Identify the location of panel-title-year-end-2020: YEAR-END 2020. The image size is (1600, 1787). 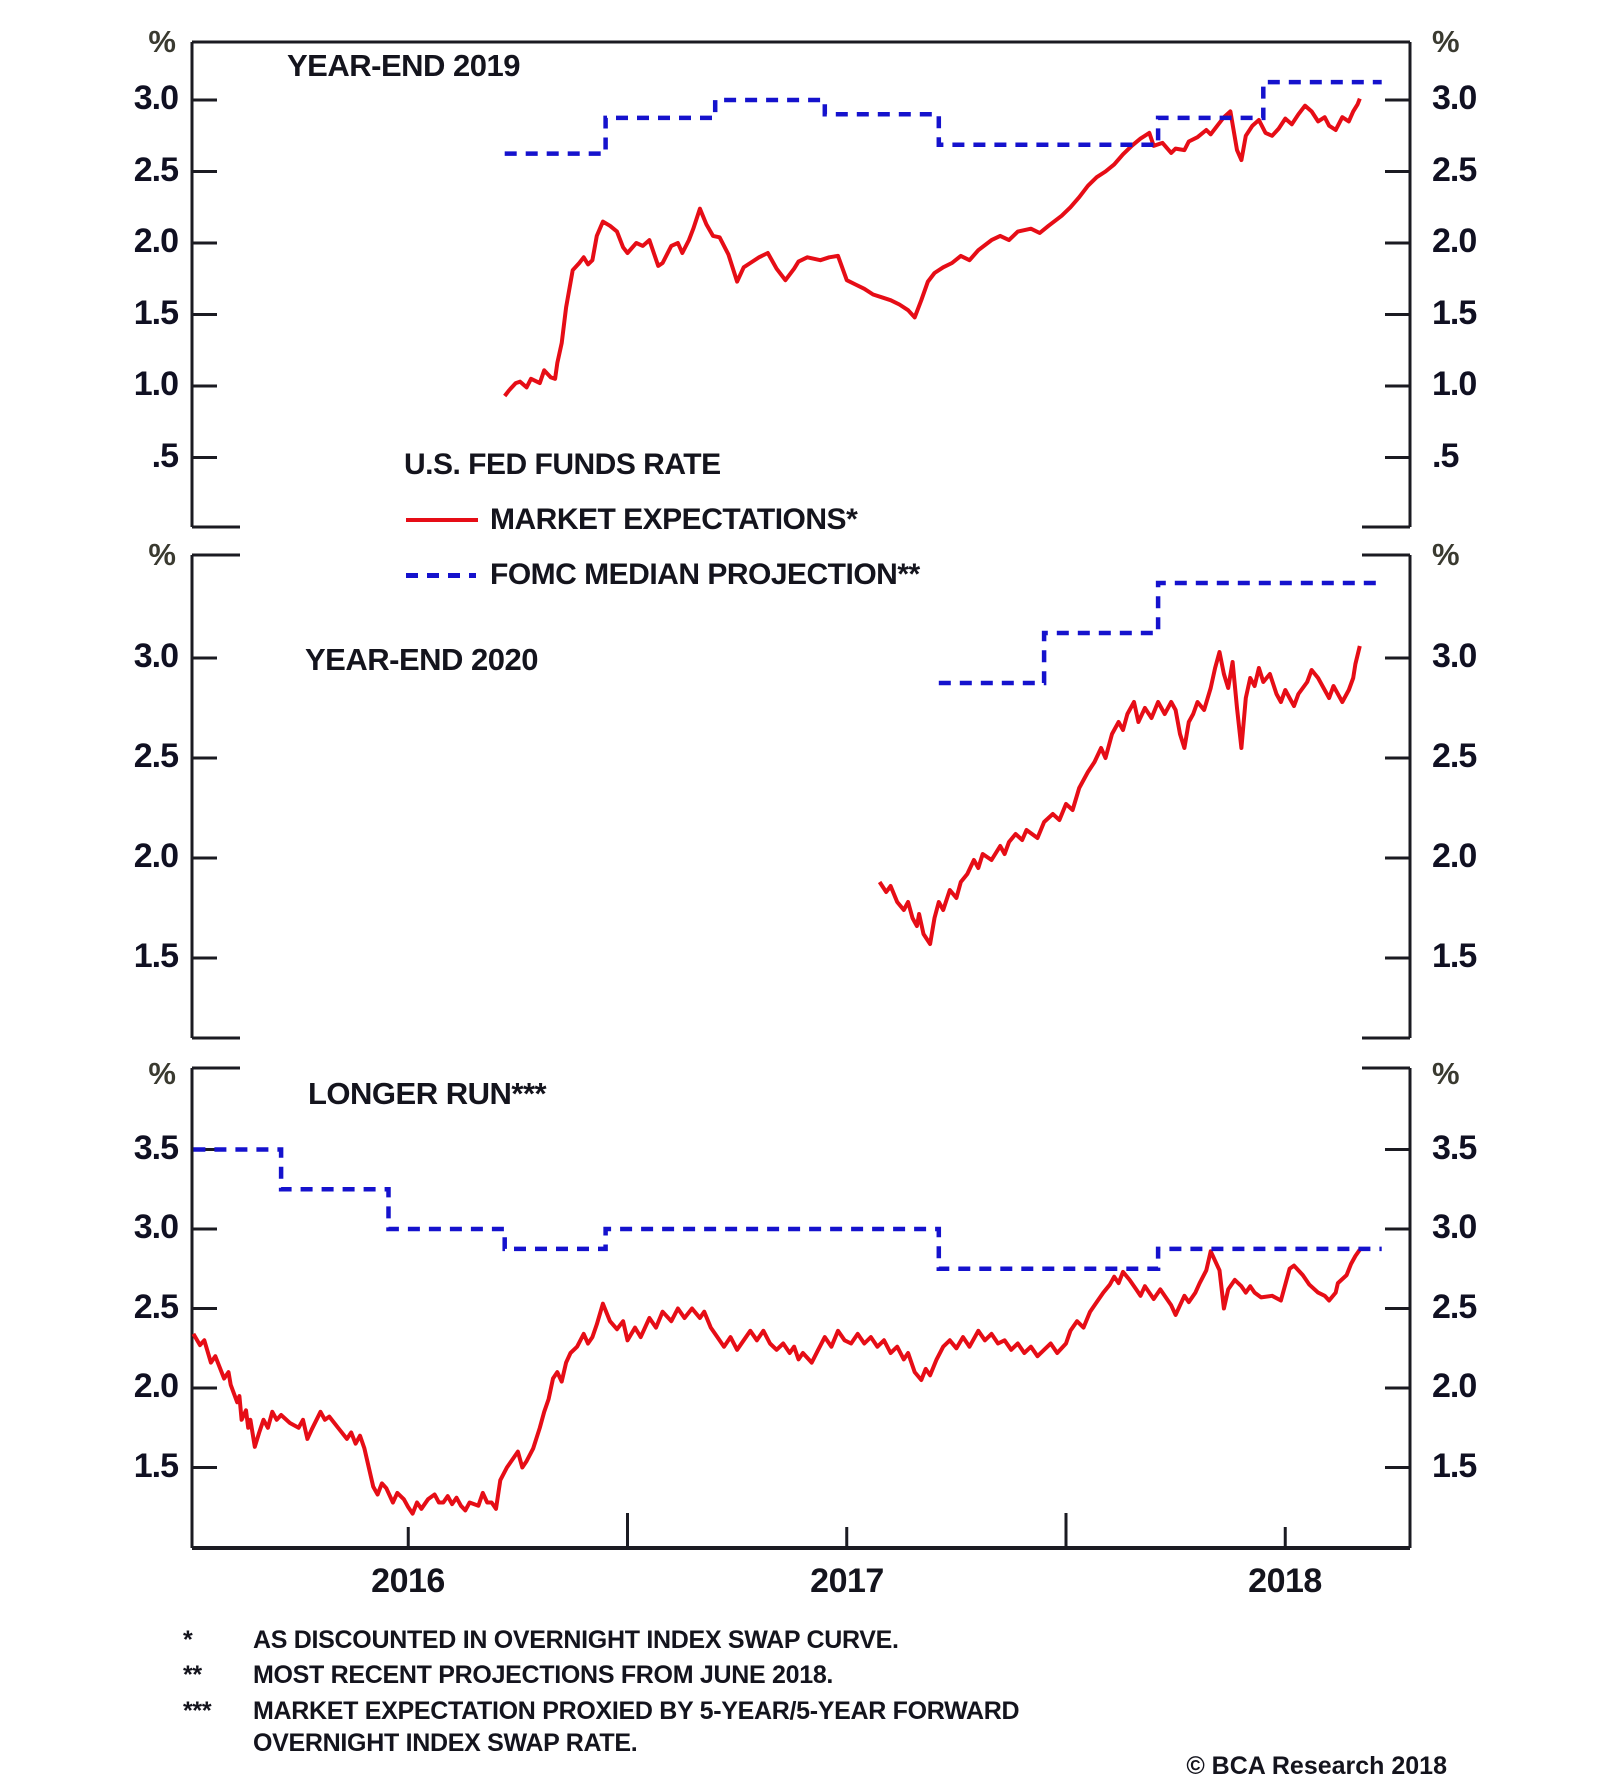
(421, 659).